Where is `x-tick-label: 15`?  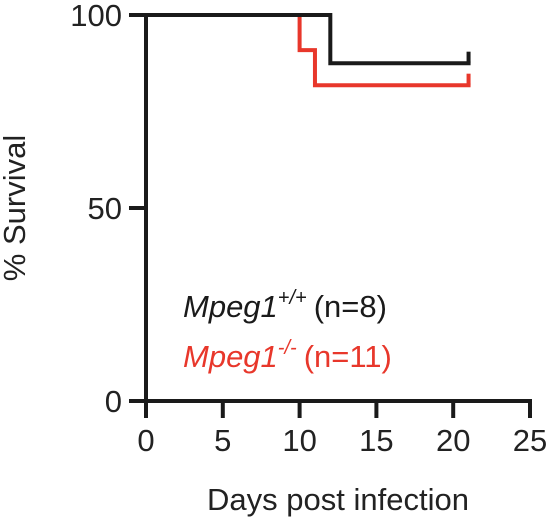 x-tick-label: 15 is located at coordinates (376, 440).